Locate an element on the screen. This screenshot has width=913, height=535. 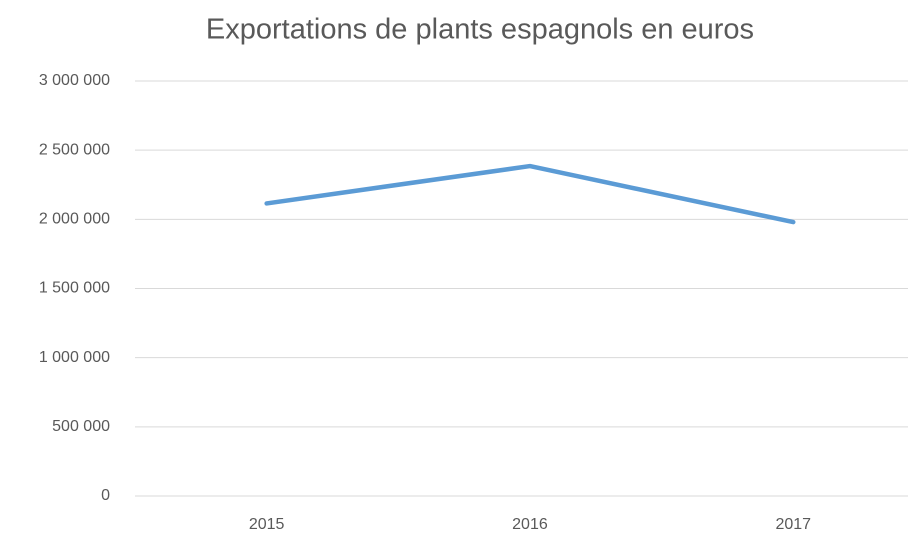
x-tick-label: 2016 is located at coordinates (530, 524).